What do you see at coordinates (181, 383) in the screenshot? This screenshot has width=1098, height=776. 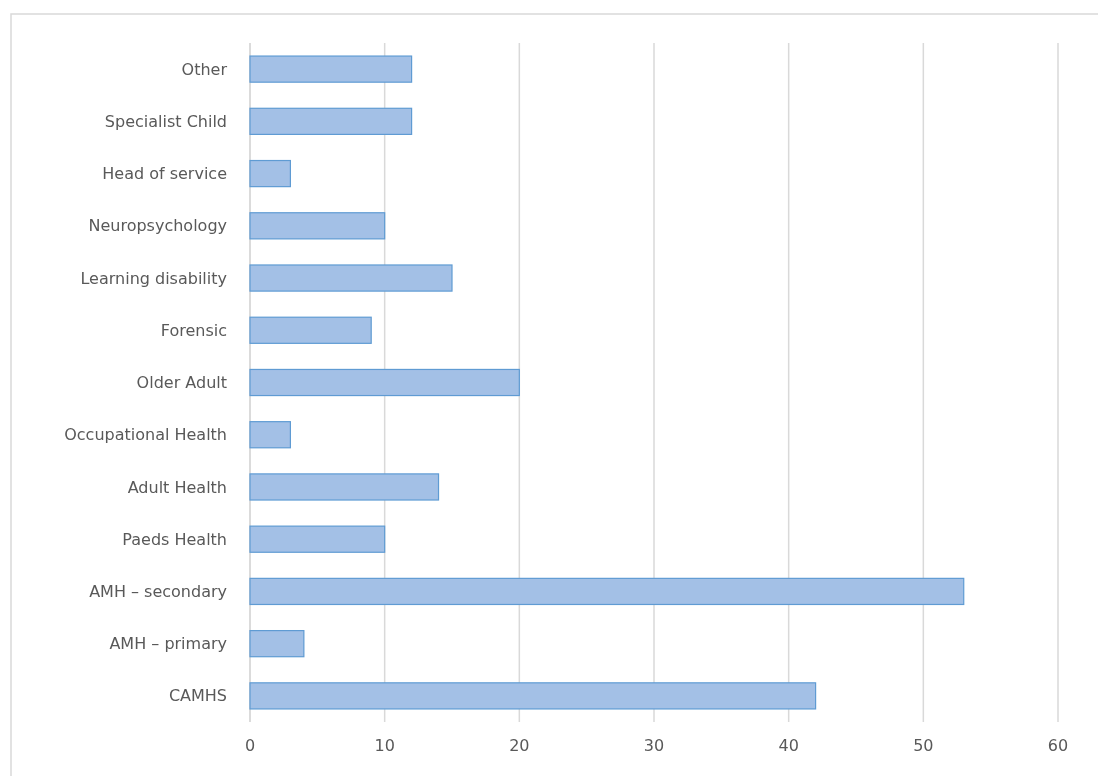 I see `y-tick-label: Older Adult` at bounding box center [181, 383].